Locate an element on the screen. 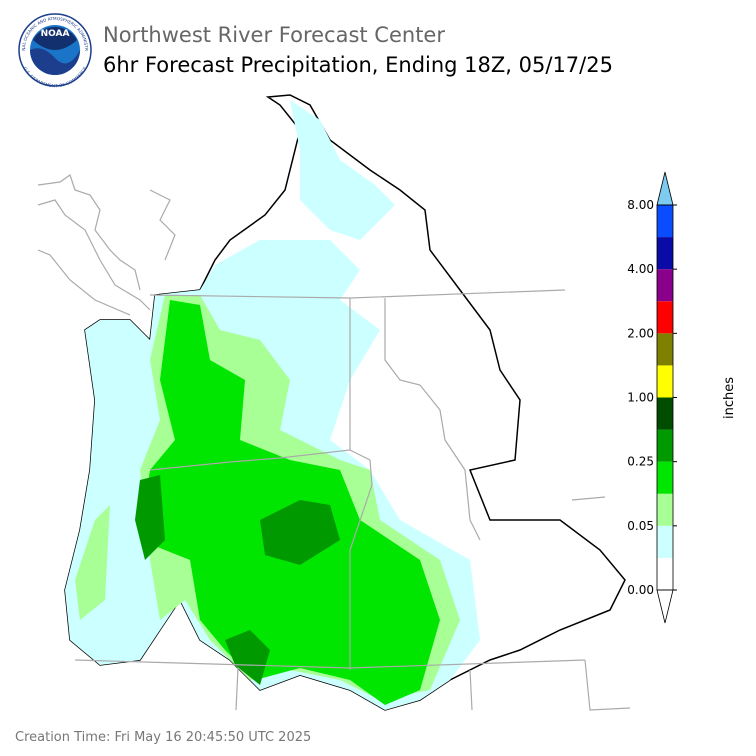 The image size is (756, 756). logo-text: NOAA is located at coordinates (55, 34).